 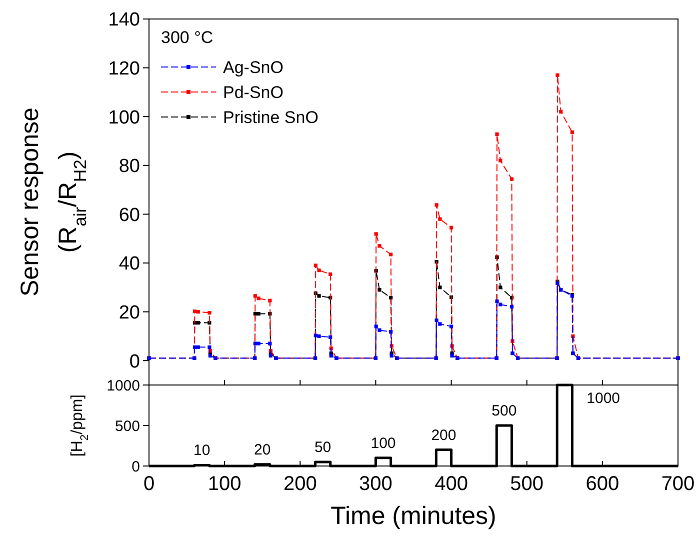 What do you see at coordinates (300, 484) in the screenshot?
I see `x-tick-label: 200` at bounding box center [300, 484].